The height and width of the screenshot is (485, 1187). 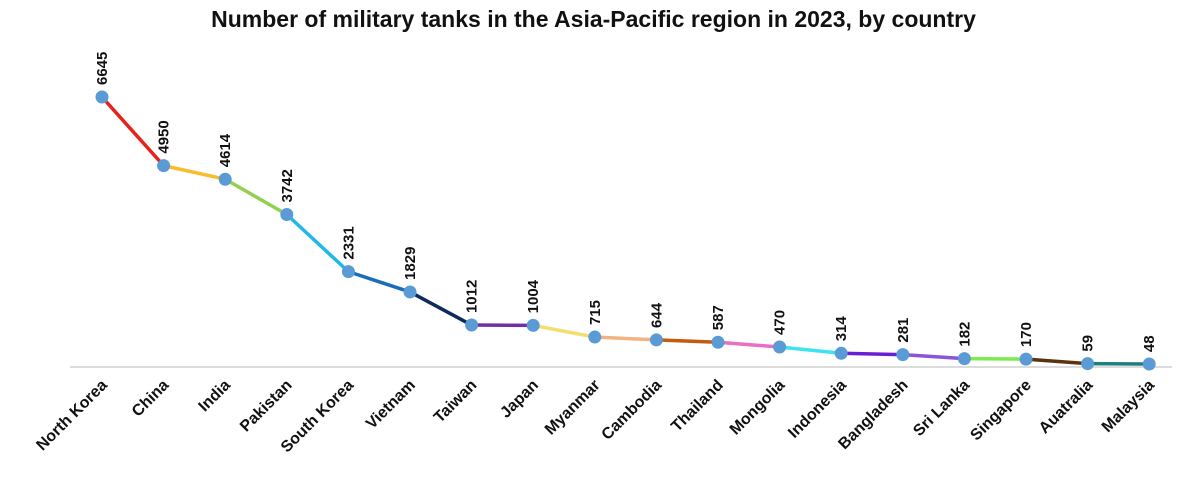 I want to click on category-label: China, so click(x=151, y=399).